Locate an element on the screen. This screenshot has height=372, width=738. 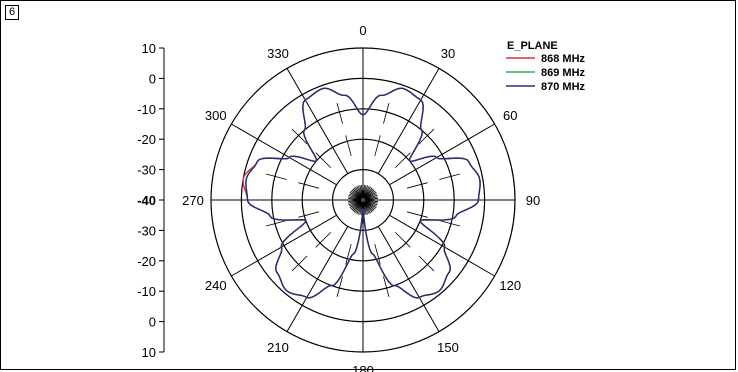
legend-title: E_PLANE is located at coordinates (532, 46).